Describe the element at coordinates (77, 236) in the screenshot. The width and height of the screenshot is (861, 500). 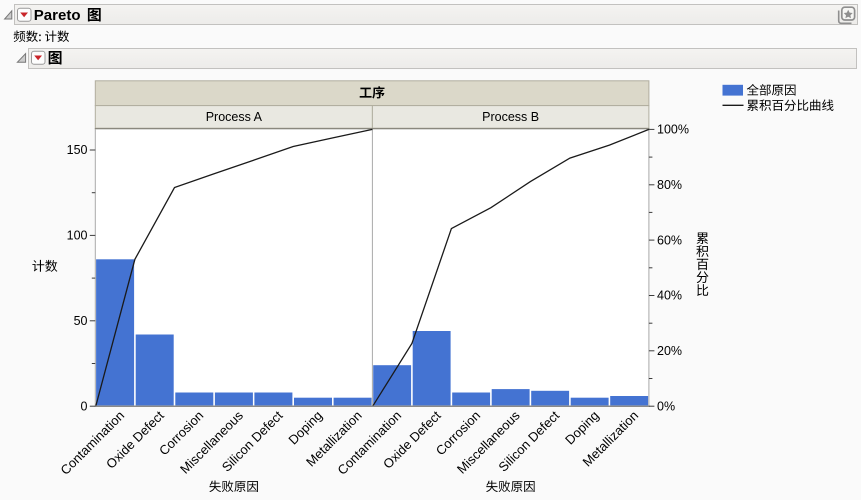
I see `svg-text: 100` at that location.